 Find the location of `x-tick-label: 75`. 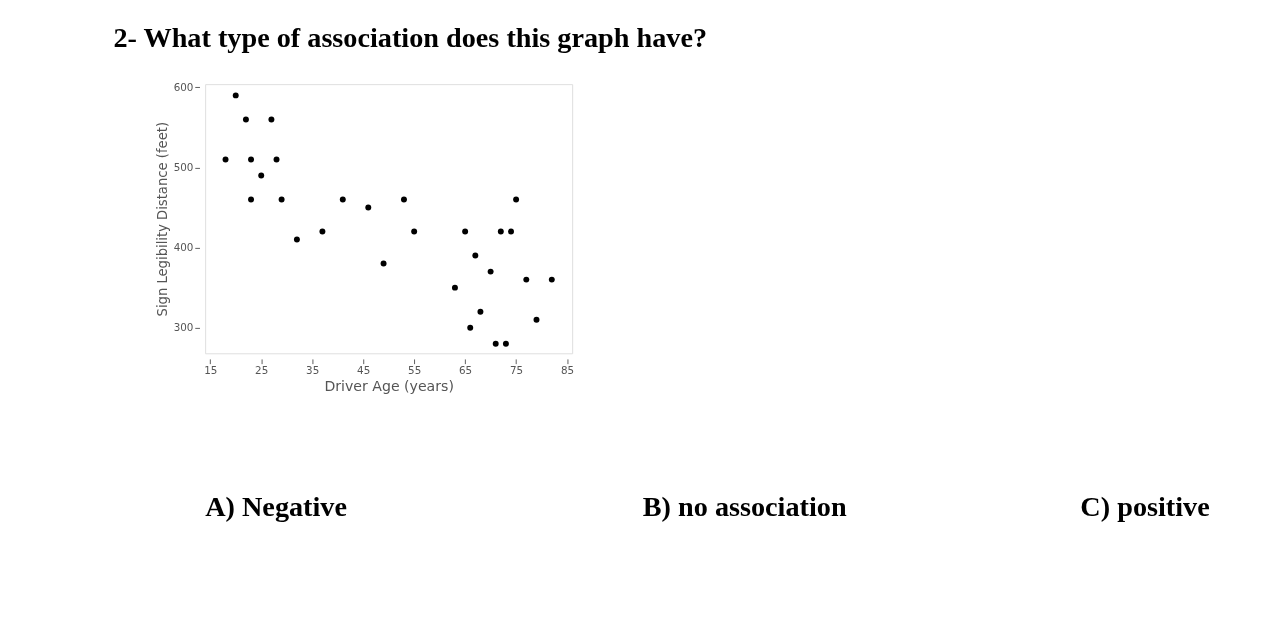

x-tick-label: 75 is located at coordinates (516, 370).